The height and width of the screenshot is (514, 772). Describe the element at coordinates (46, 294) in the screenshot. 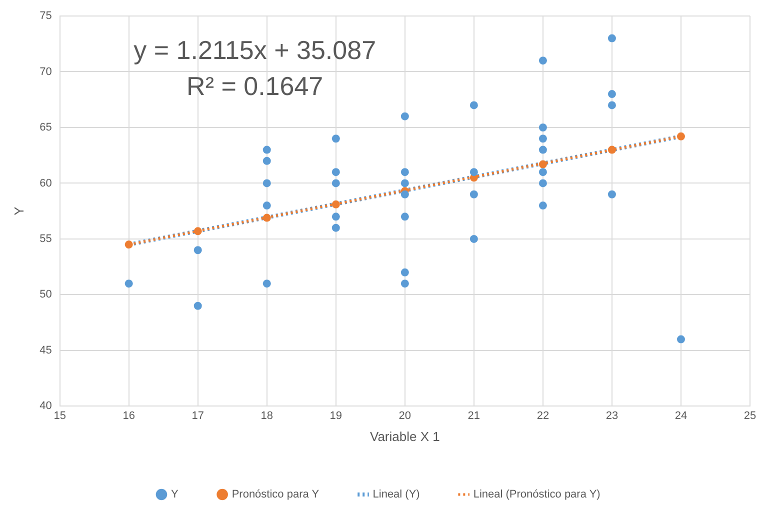

I see `y-tick-label: 50` at that location.